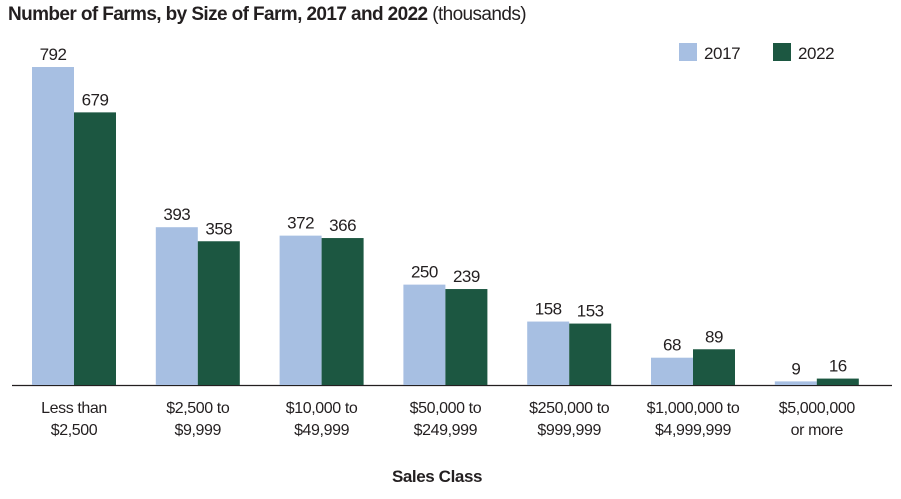 The image size is (901, 499). What do you see at coordinates (74, 419) in the screenshot?
I see `x-tick-label-0: Less than $2,500` at bounding box center [74, 419].